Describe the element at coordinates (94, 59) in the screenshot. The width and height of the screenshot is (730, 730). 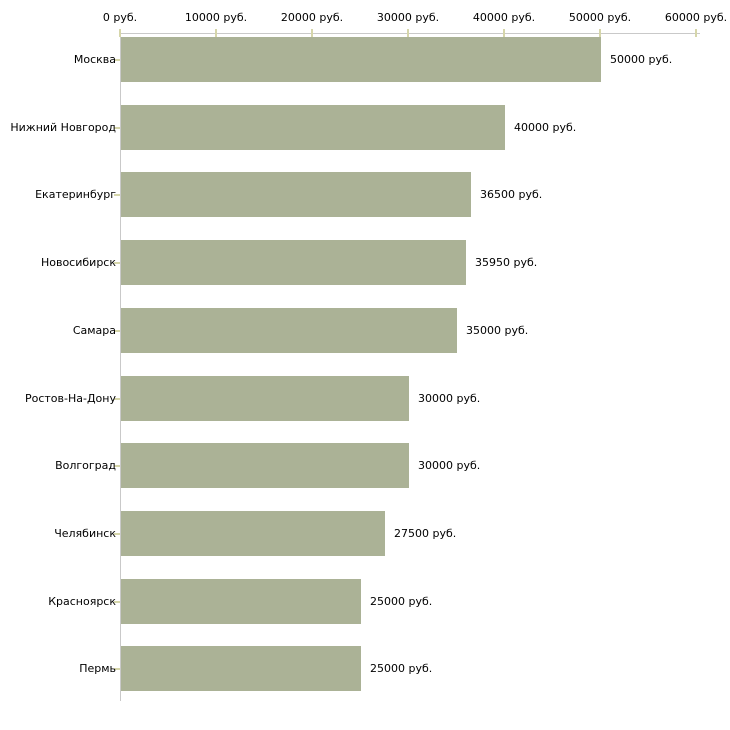
I see `category-label: Москва` at that location.